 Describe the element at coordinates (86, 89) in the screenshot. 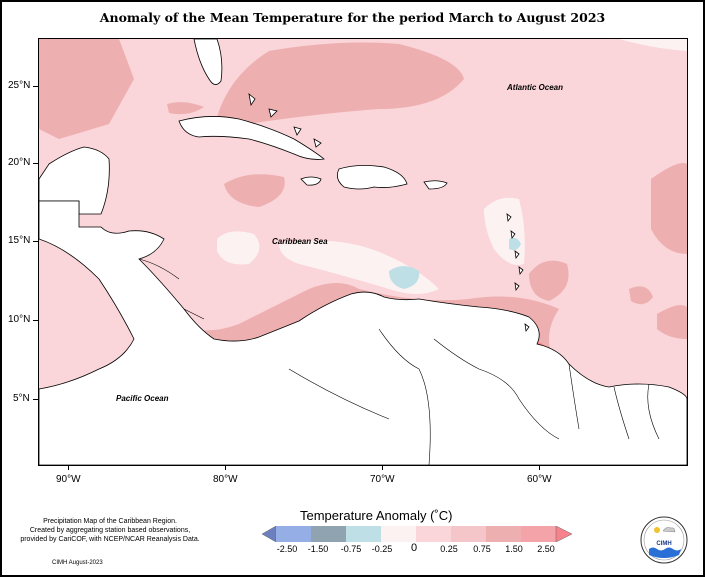

I see `anomaly-zone-gulf` at that location.